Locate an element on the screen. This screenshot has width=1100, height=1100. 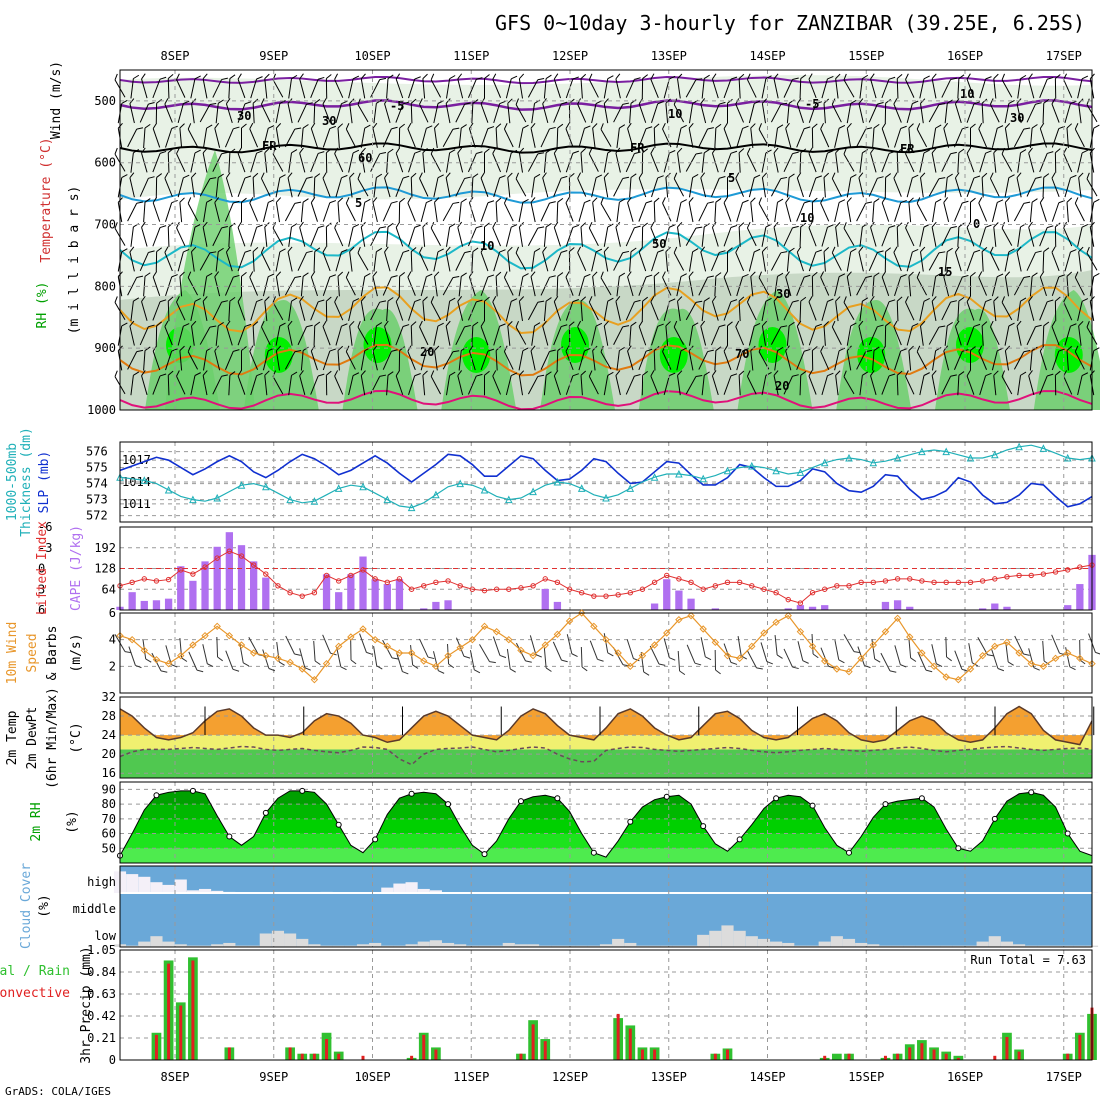
cloud-high-bar is located at coordinates (144, 884).